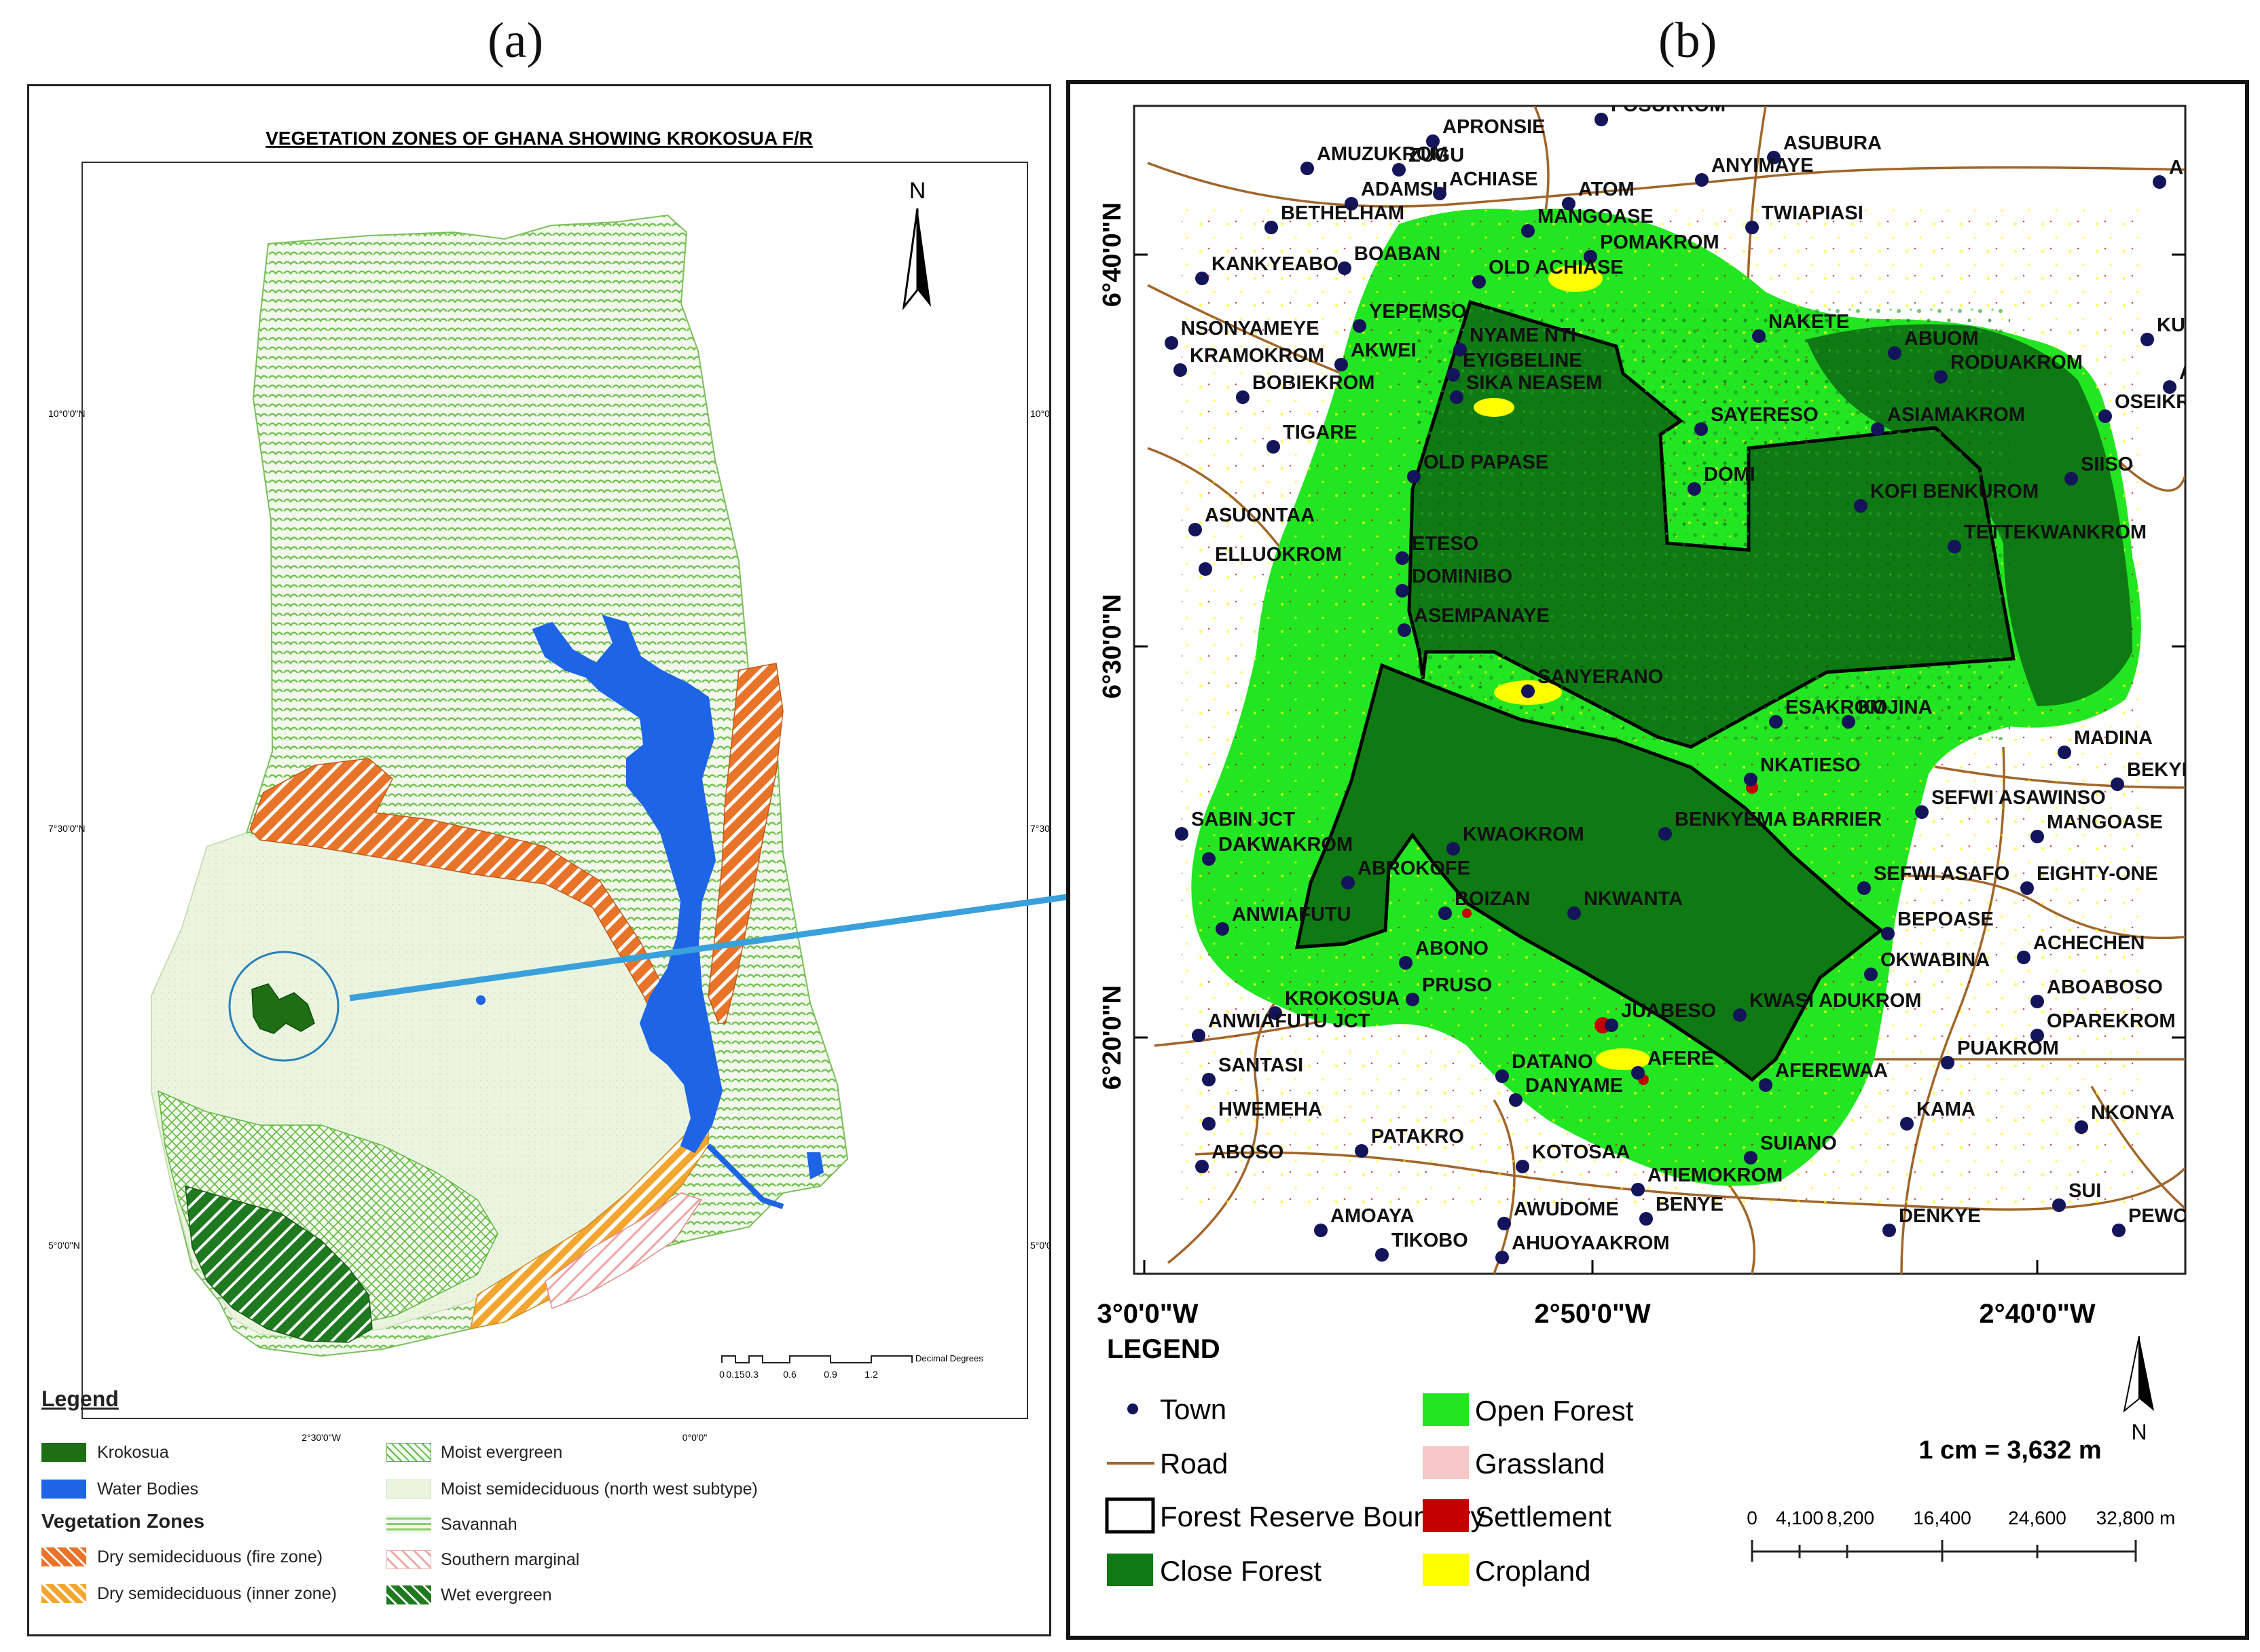  Describe the element at coordinates (1562, 668) in the screenshot. I see `cropland-patches` at that location.